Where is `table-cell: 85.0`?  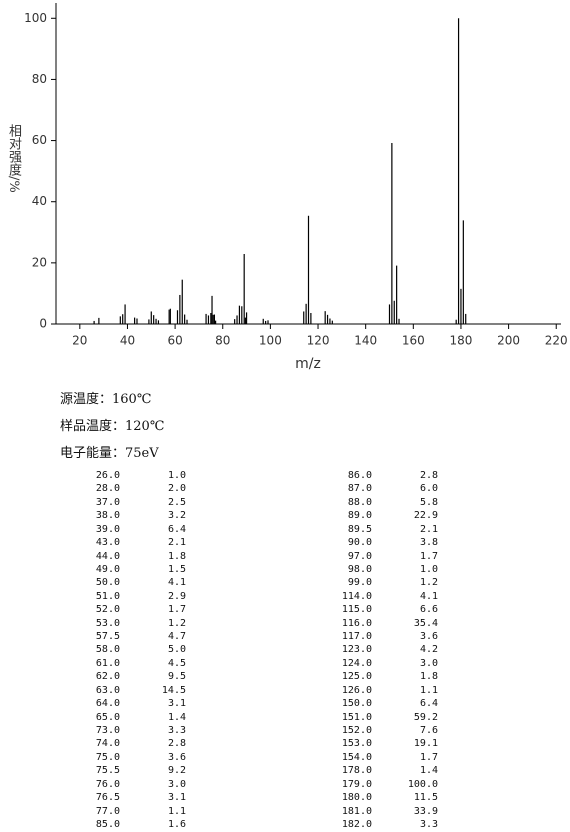
table-cell: 85.0 is located at coordinates (107, 824).